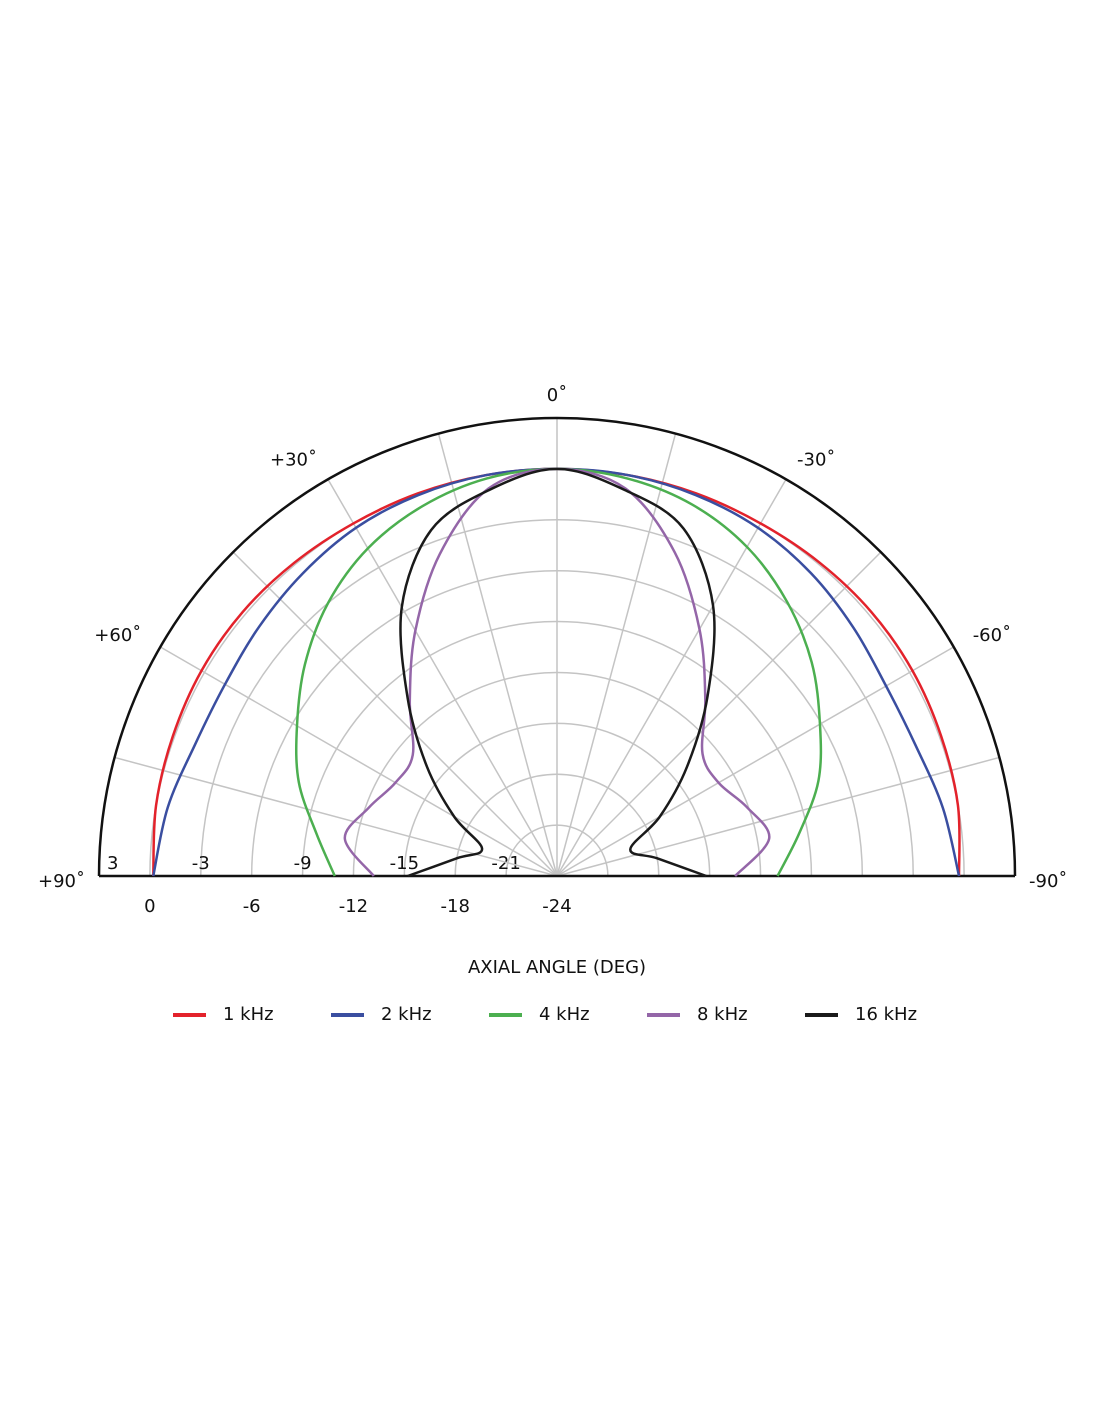 This screenshot has height=1422, width=1100. Describe the element at coordinates (406, 1014) in the screenshot. I see `legend-label: 2 kHz` at that location.